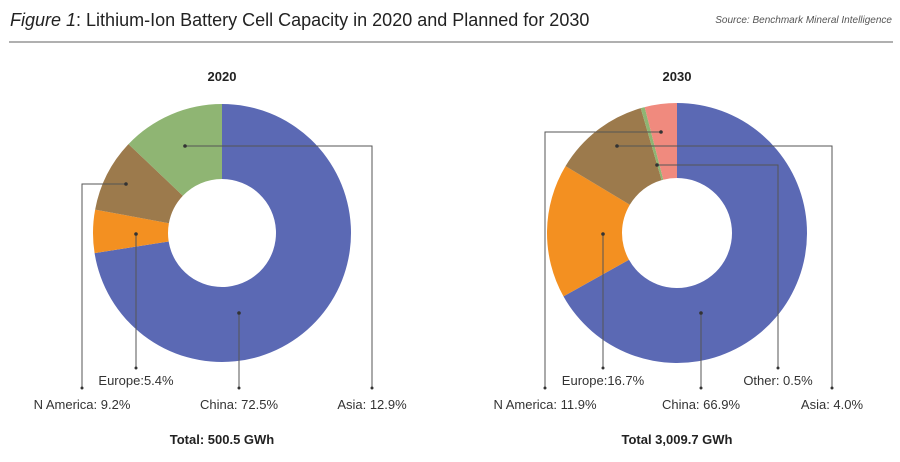 This screenshot has height=462, width=900. Describe the element at coordinates (803, 20) in the screenshot. I see `source-note: Source: Benchmark Mineral Intelligence` at that location.